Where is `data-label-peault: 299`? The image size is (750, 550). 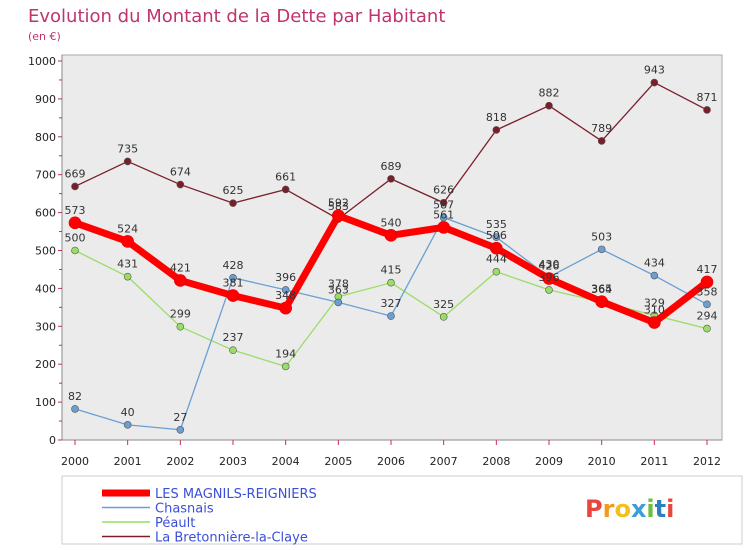 data-label-peault: 299 is located at coordinates (180, 314).